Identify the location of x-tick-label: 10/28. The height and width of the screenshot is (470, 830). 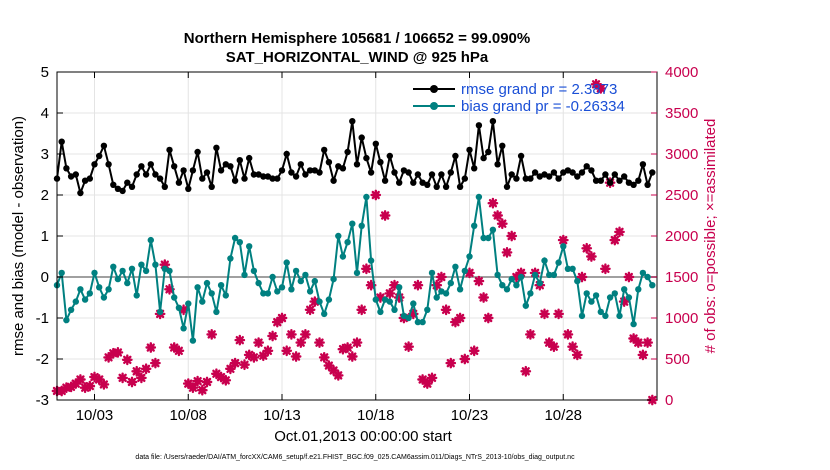
(563, 415).